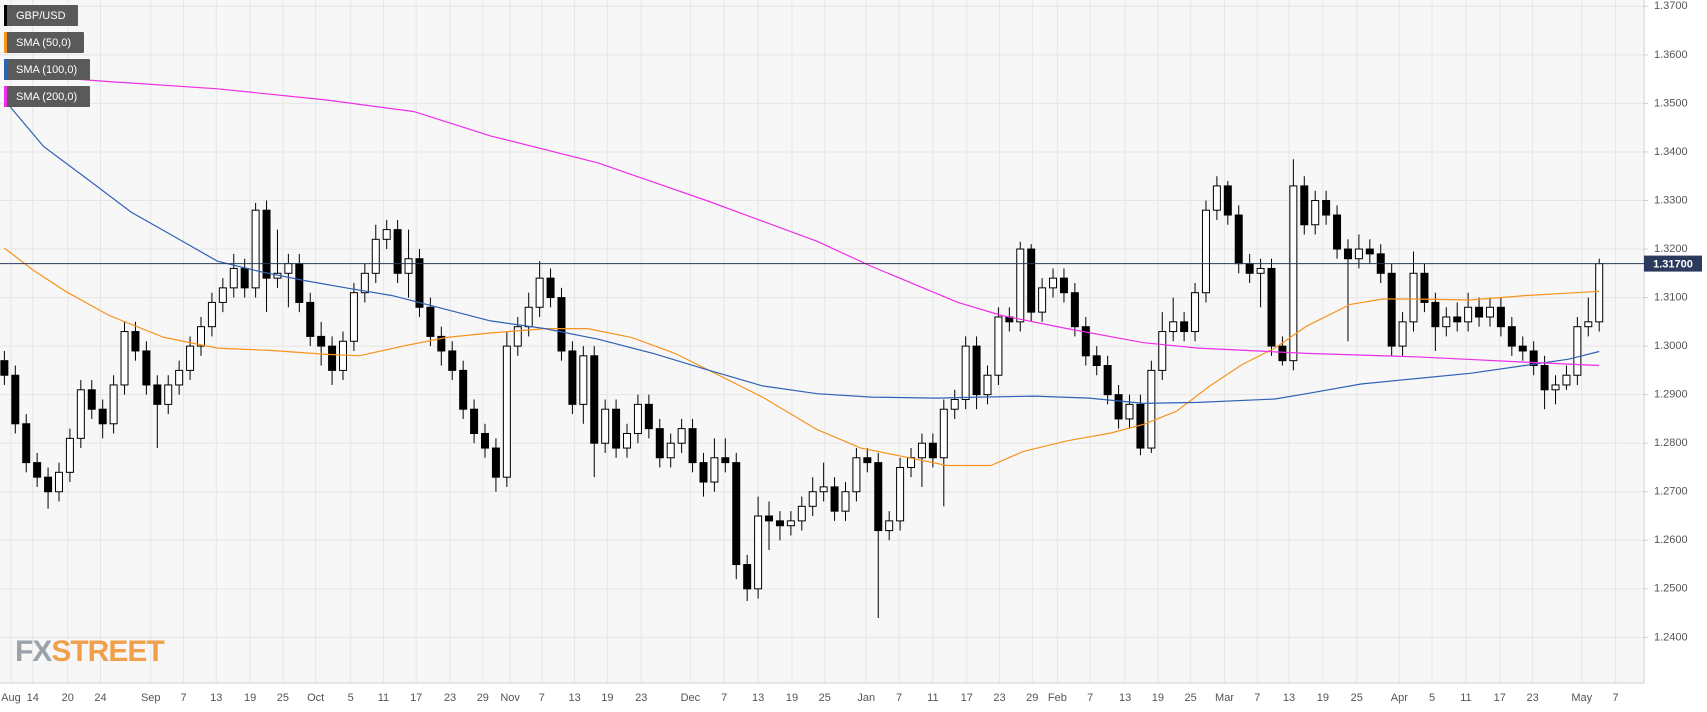 This screenshot has height=712, width=1707. Describe the element at coordinates (1465, 698) in the screenshot. I see `x-tick-label: 11` at that location.